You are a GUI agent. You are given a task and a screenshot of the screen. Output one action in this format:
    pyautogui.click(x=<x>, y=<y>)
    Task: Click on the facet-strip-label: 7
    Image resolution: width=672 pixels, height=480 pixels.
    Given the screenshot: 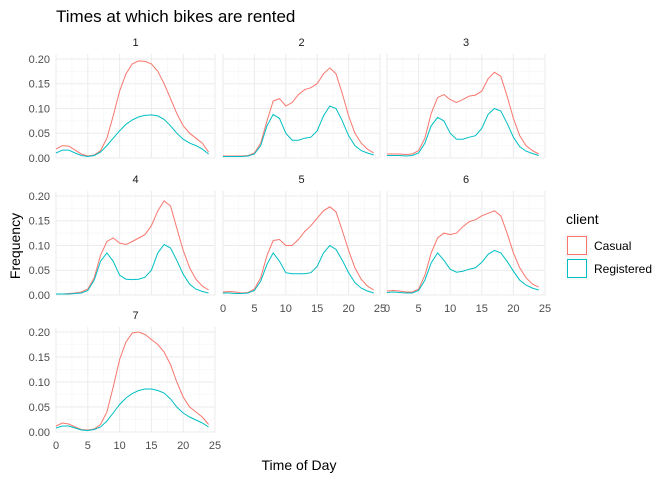 What is the action you would take?
    pyautogui.click(x=135, y=316)
    